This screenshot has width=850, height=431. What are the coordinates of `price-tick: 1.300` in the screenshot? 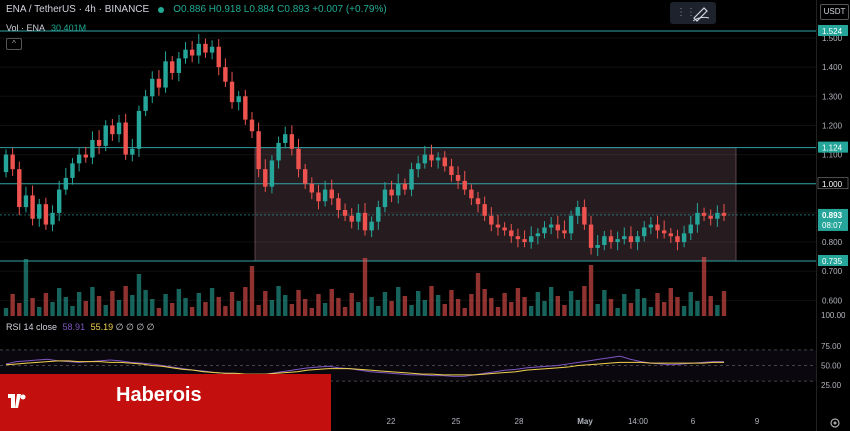 It's located at (832, 96).